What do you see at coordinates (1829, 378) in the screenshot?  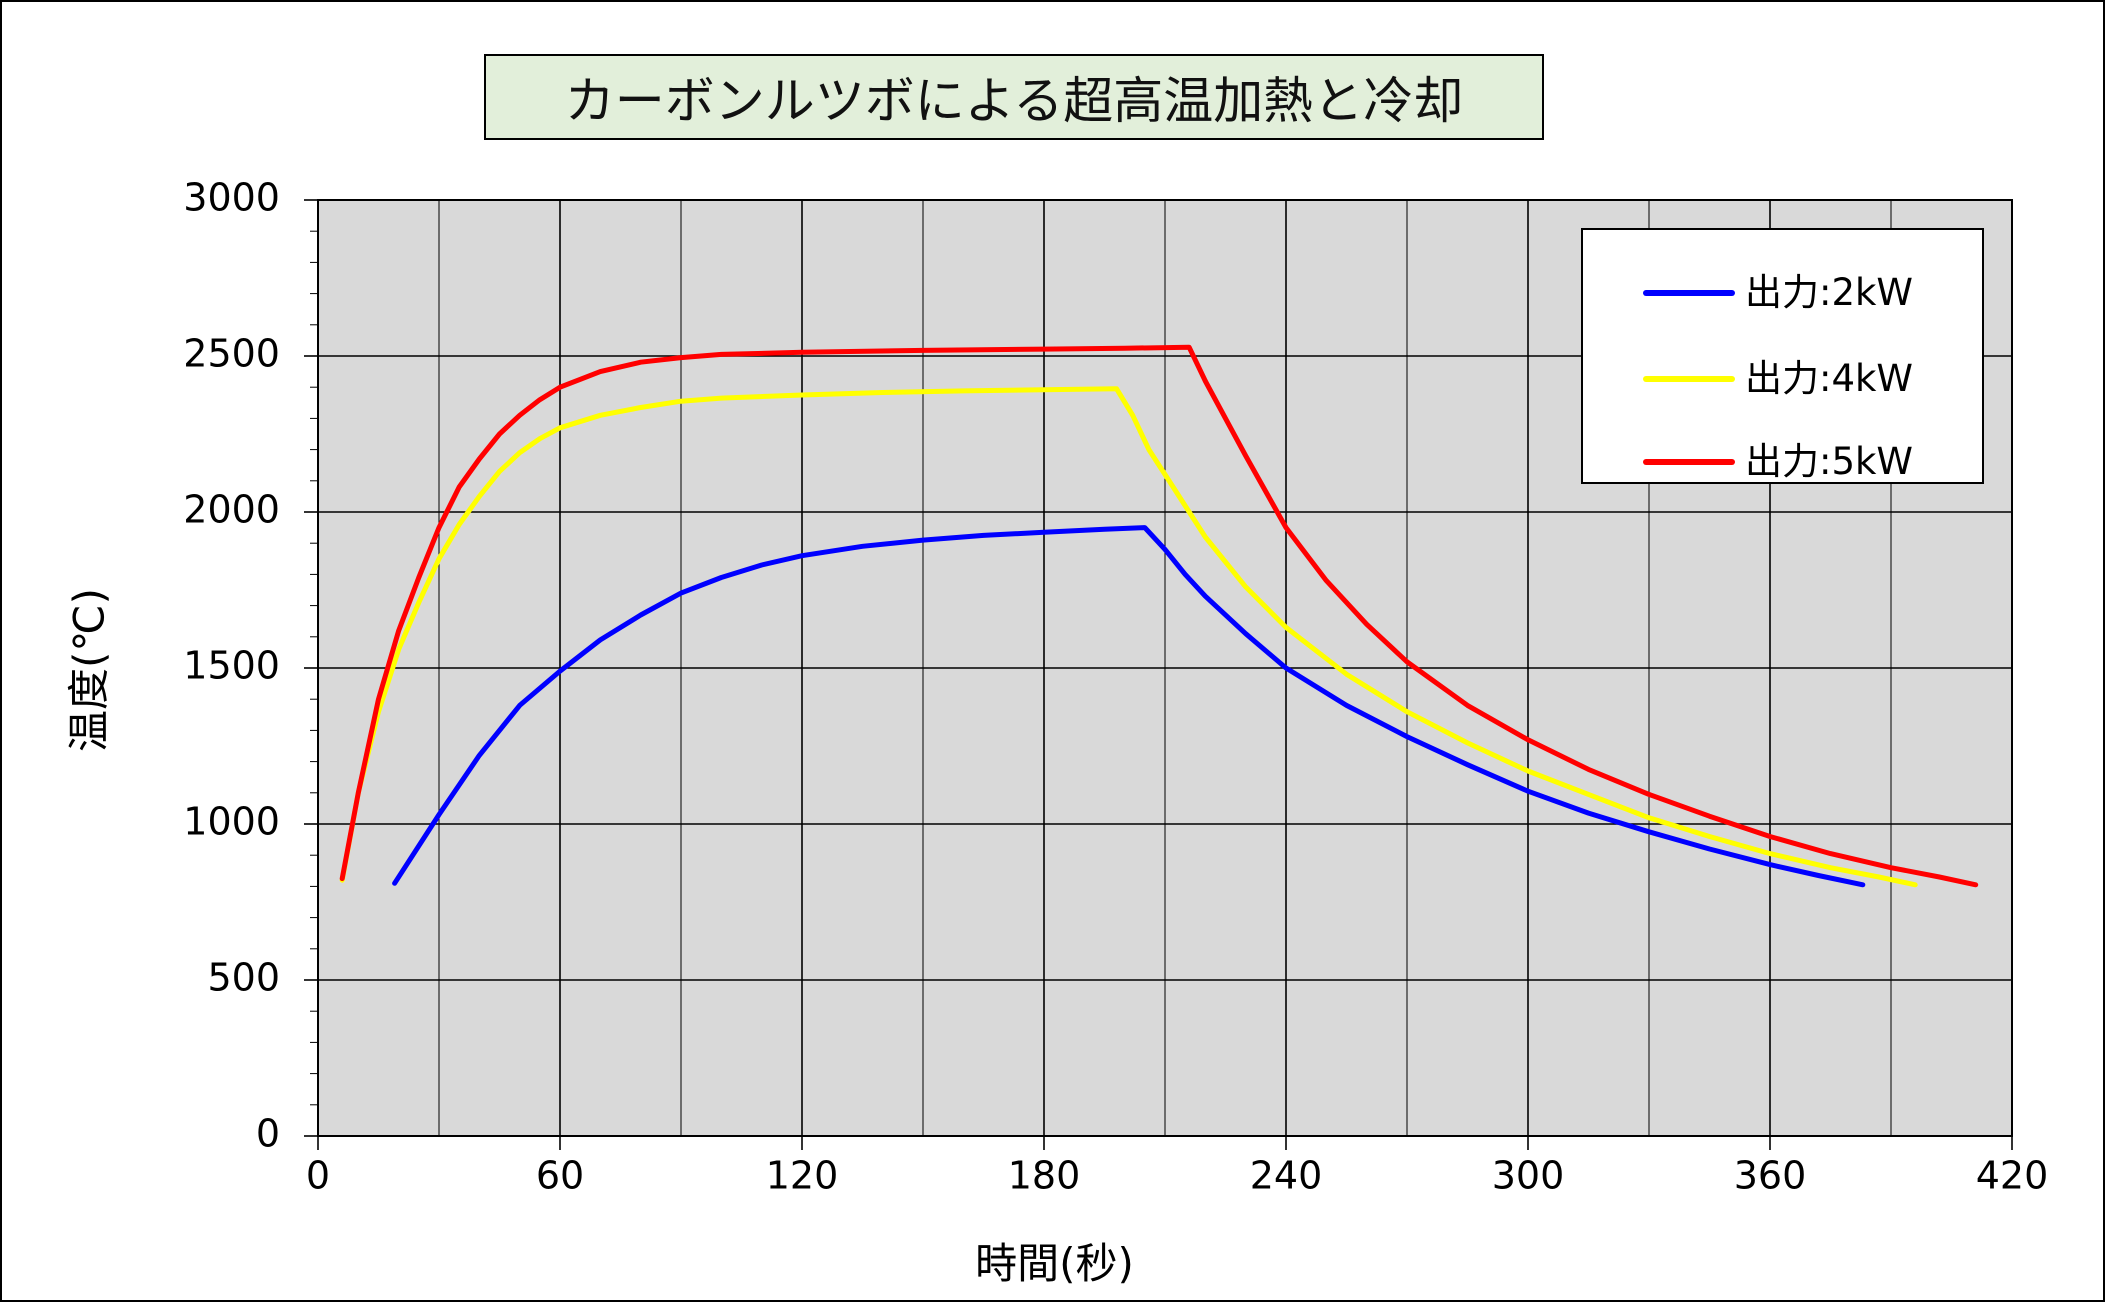 I see `legend-label-4kw: 出力:4kW` at bounding box center [1829, 378].